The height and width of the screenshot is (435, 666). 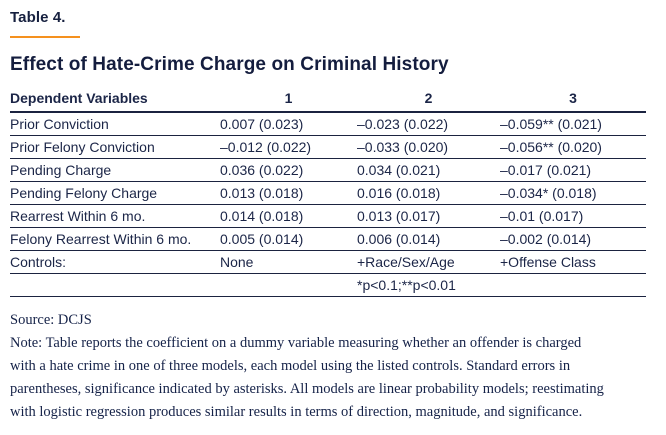 I want to click on column-header-model-3: 3, so click(x=573, y=101).